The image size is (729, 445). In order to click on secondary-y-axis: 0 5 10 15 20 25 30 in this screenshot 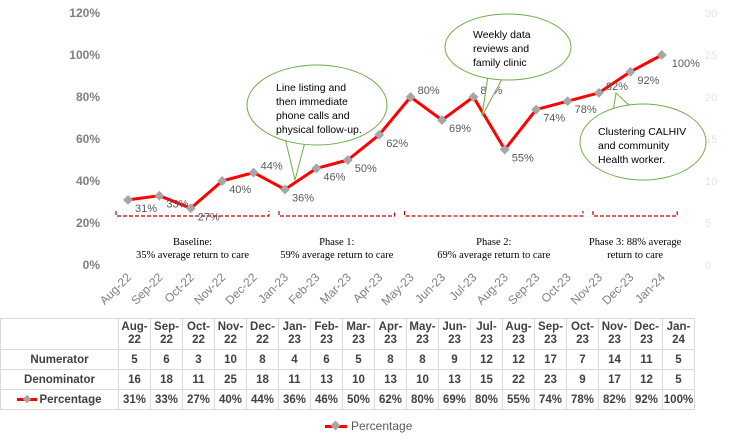, I will do `click(711, 140)`.